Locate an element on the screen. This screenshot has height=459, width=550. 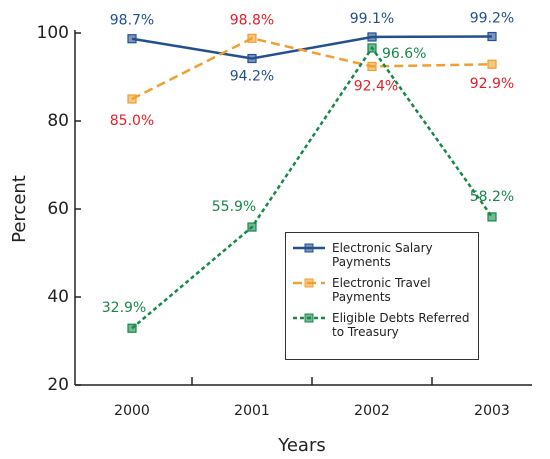
x-tick-label: 2002 is located at coordinates (372, 411).